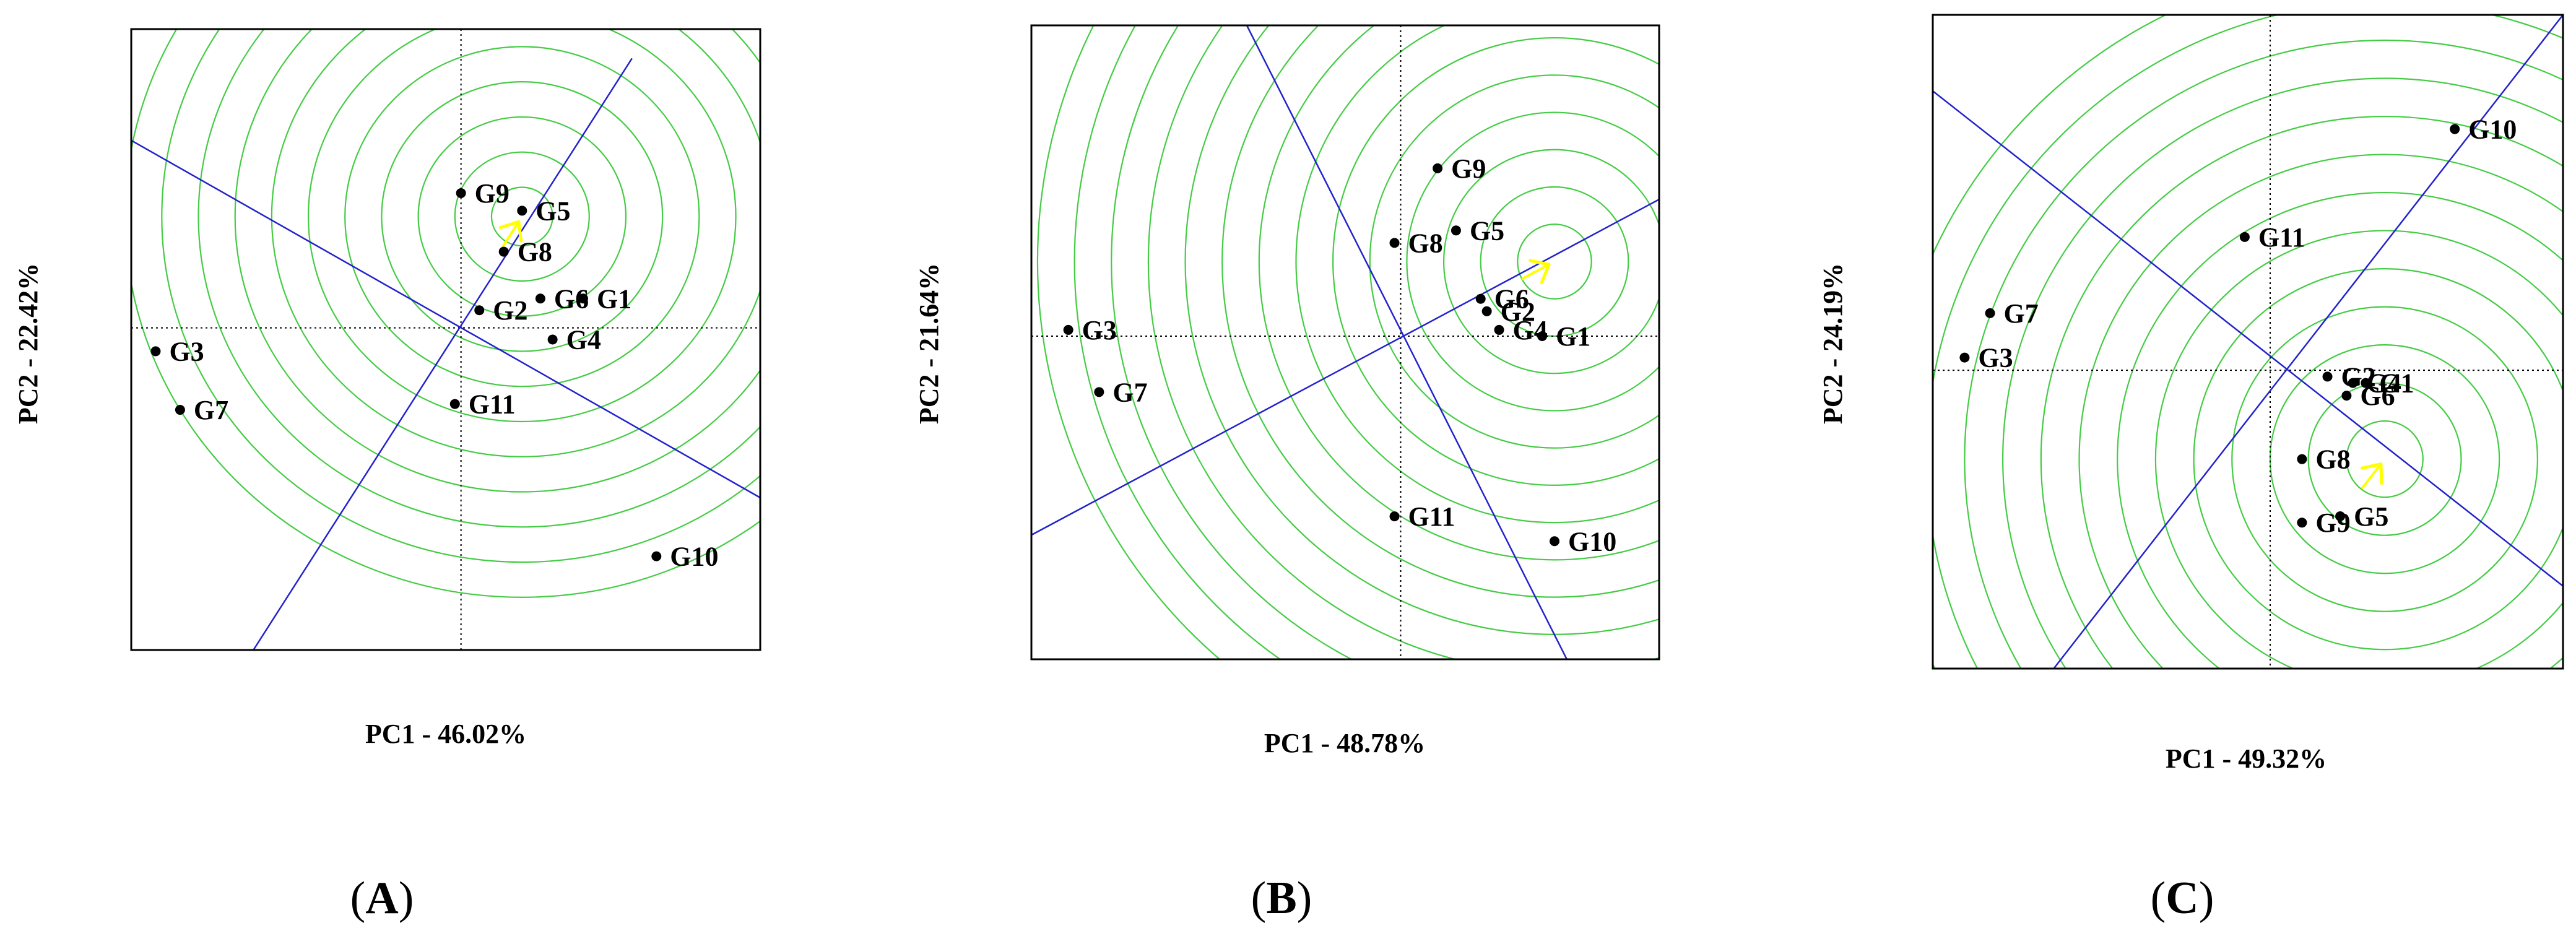  Describe the element at coordinates (1573, 336) in the screenshot. I see `label-b-g1: G1` at that location.